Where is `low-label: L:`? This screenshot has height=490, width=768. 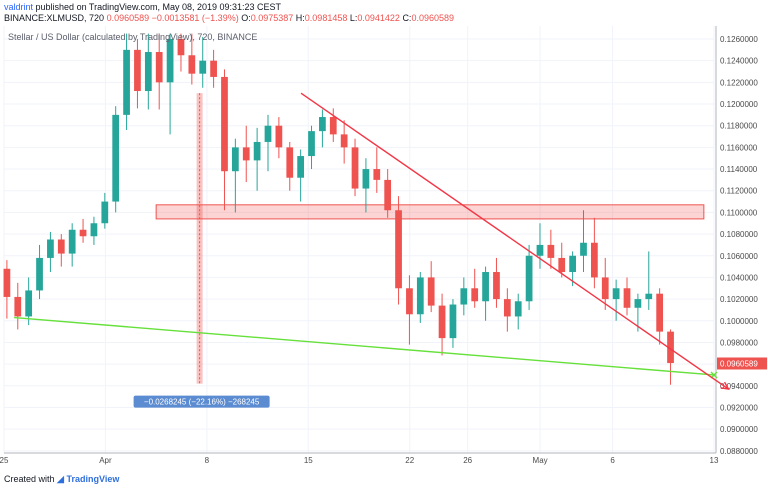 low-label: L: is located at coordinates (353, 18).